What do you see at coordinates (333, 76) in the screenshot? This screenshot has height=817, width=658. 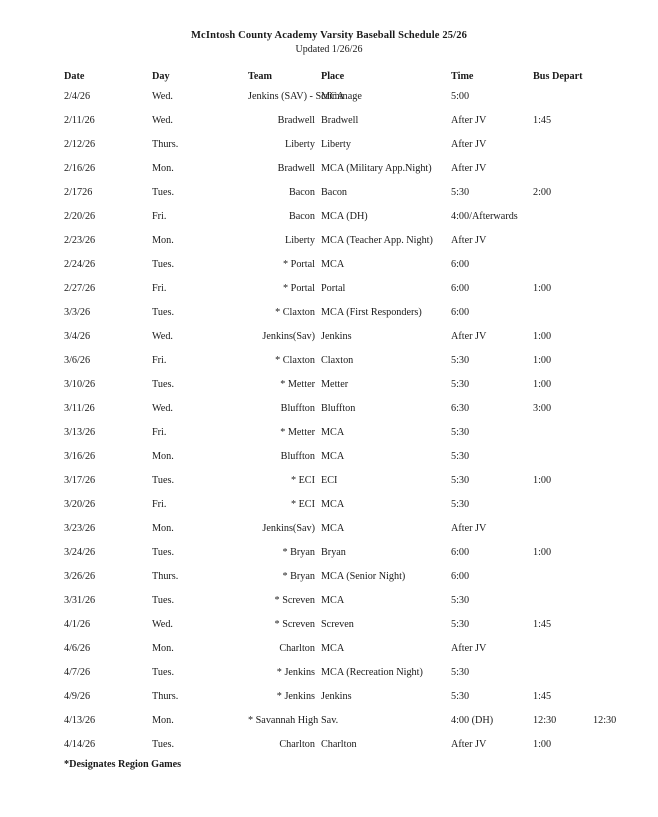 I see `column-header-place: Place` at bounding box center [333, 76].